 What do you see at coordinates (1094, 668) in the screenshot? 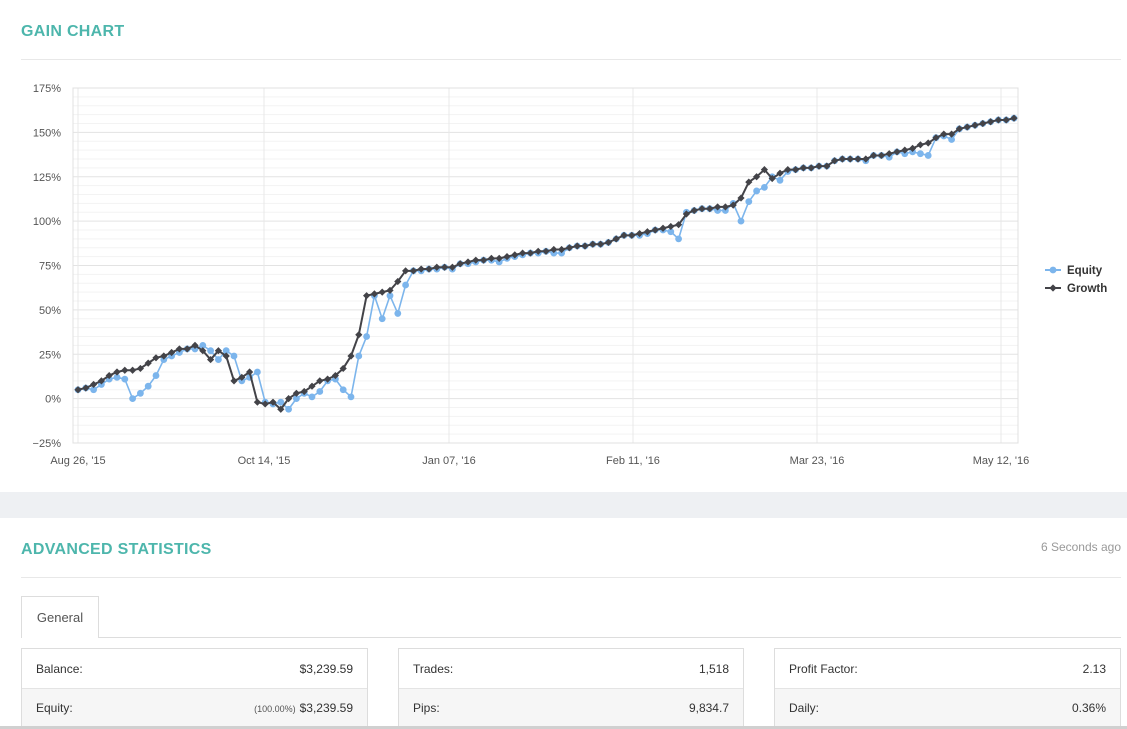
I see `profit-factor-value: 2.13` at bounding box center [1094, 668].